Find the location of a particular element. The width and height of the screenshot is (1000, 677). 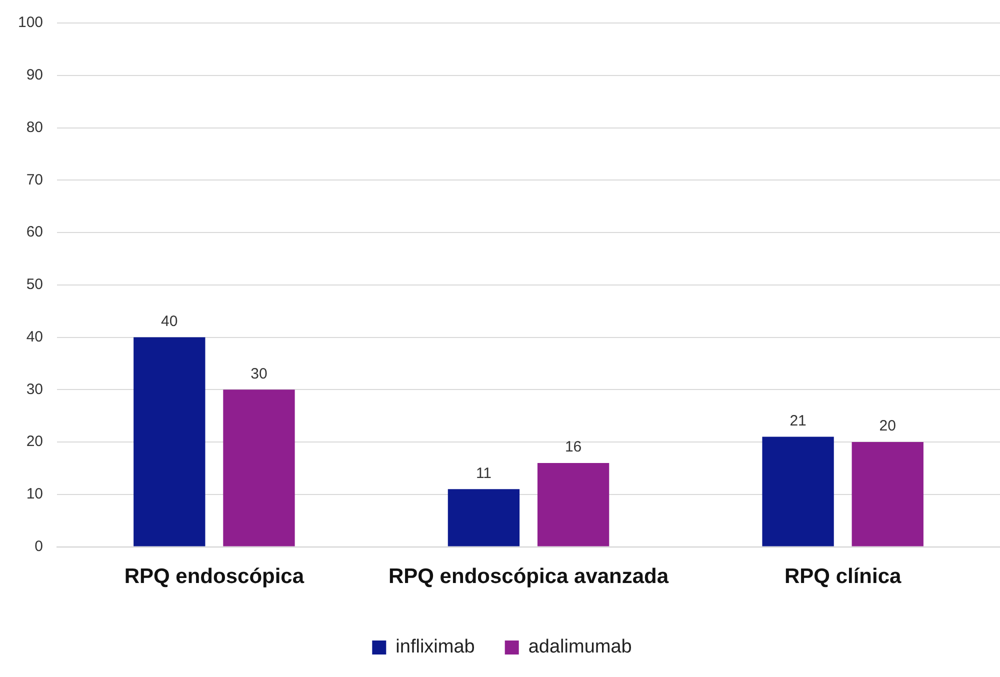

y-tick-label: 100 is located at coordinates (31, 23).